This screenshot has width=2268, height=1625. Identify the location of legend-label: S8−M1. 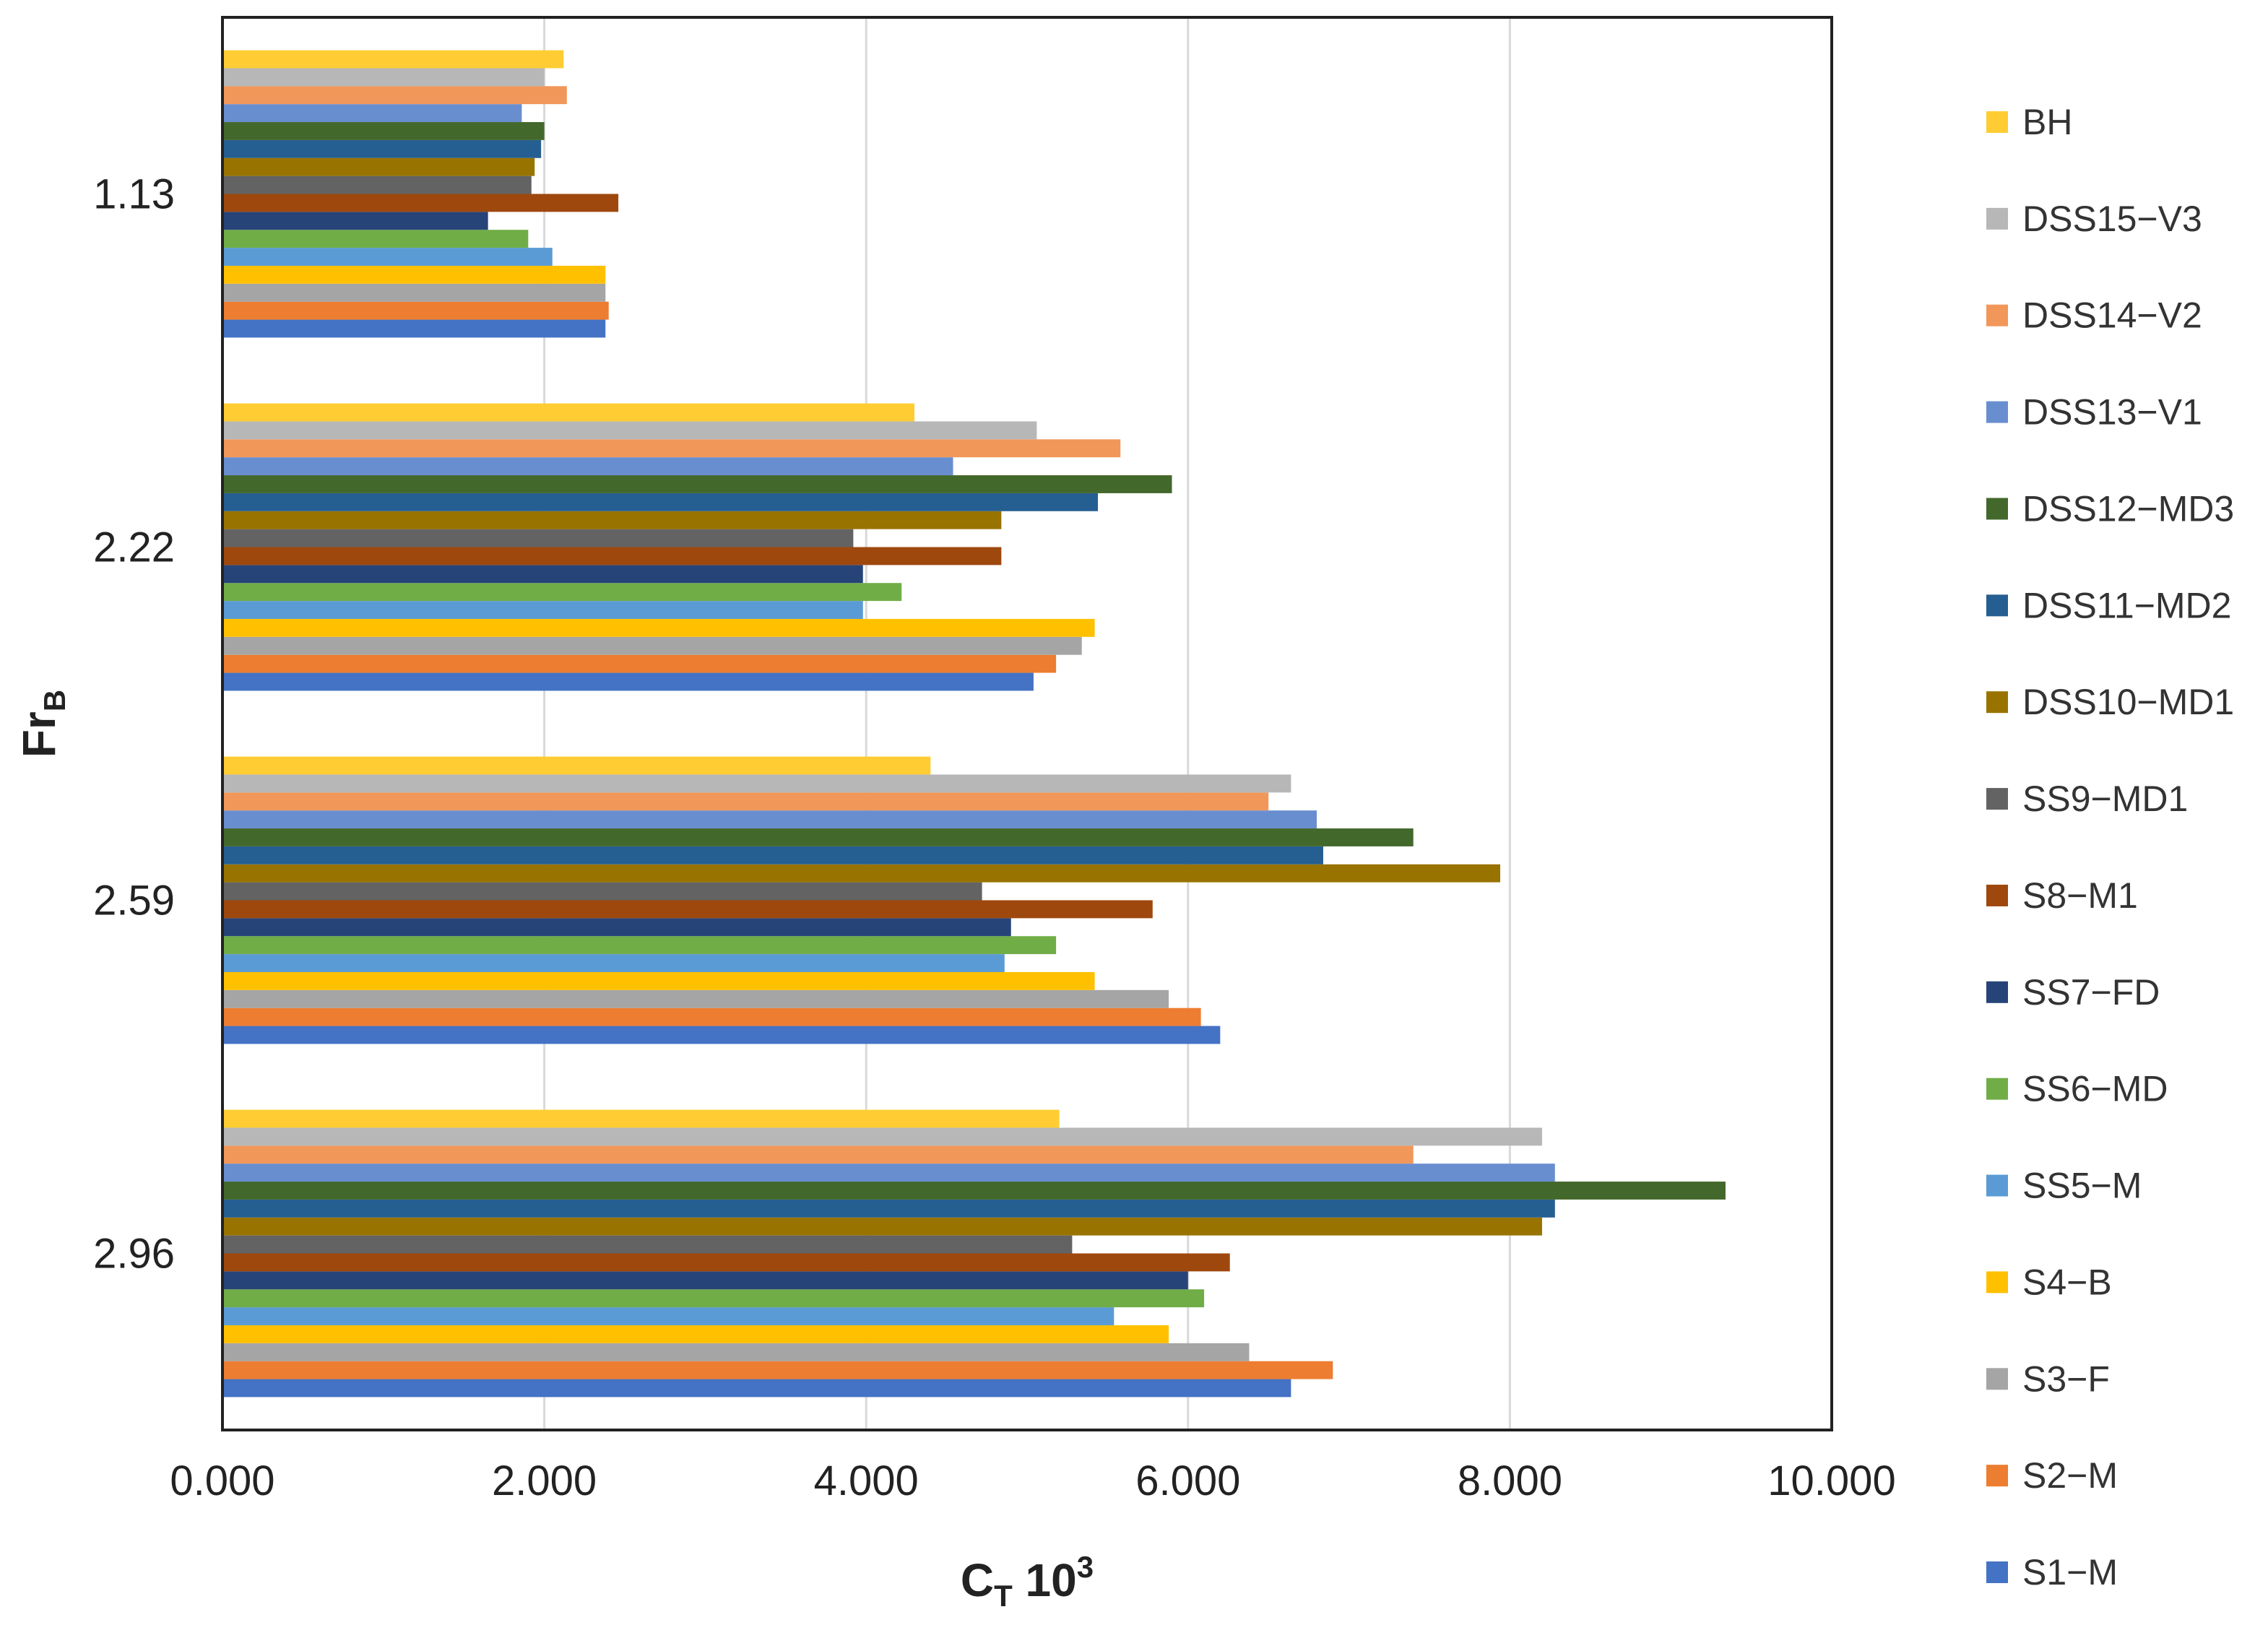
(2080, 895).